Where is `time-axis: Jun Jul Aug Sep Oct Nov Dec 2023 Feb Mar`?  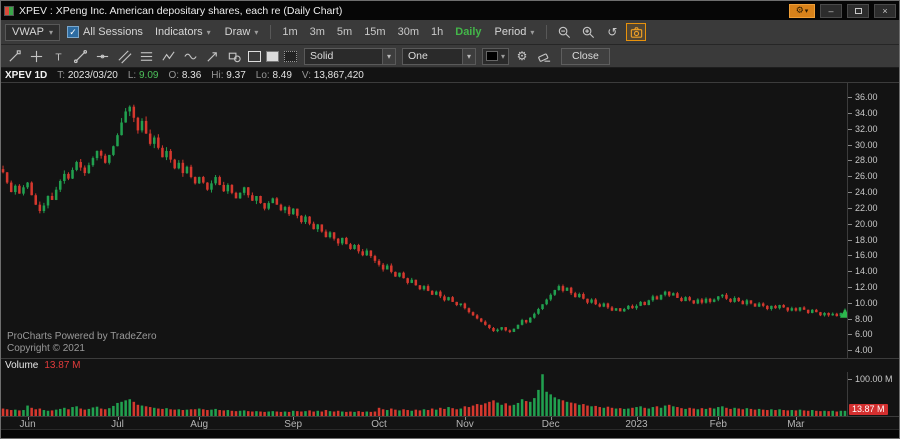
time-axis: Jun Jul Aug Sep Oct Nov Dec 2023 Feb Mar is located at coordinates (450, 423).